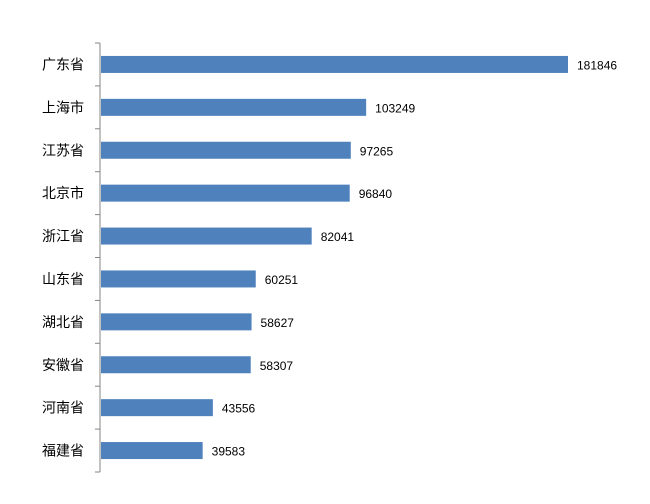  What do you see at coordinates (278, 323) in the screenshot?
I see `data-label: 58627` at bounding box center [278, 323].